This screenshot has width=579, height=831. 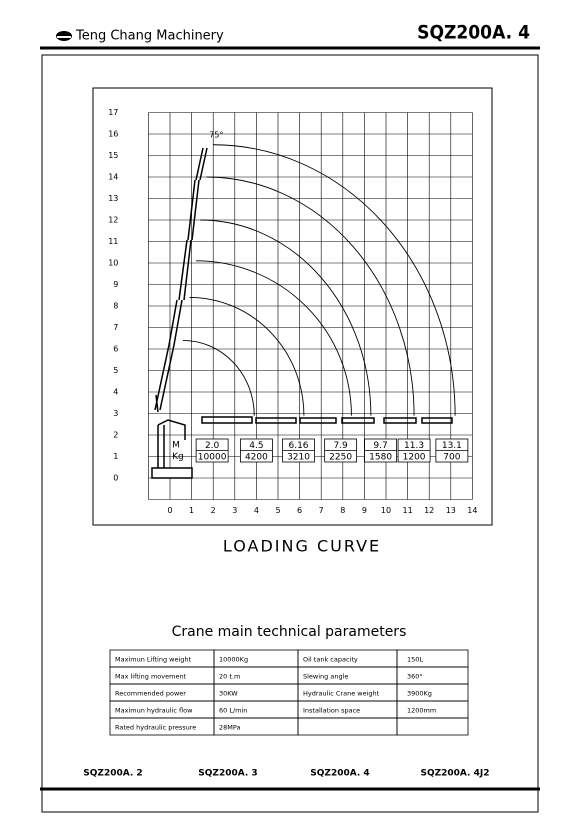 I want to click on x-tick-label: 13, so click(x=451, y=510).